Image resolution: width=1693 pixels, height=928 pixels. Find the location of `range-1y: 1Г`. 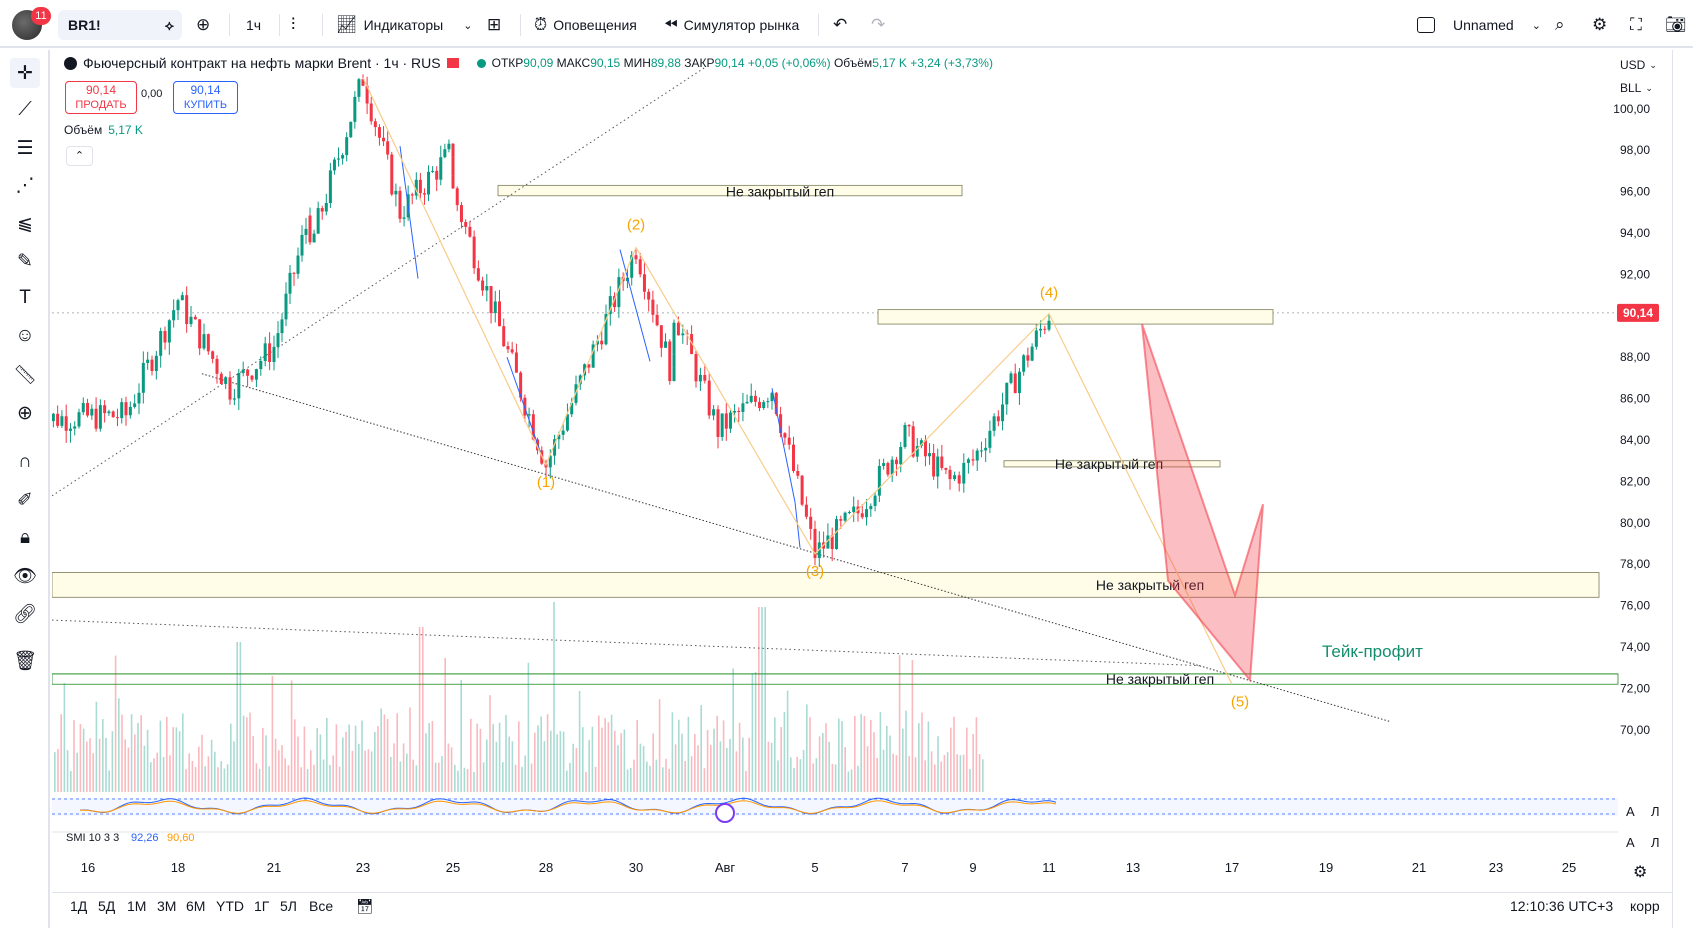

range-1y: 1Г is located at coordinates (262, 906).